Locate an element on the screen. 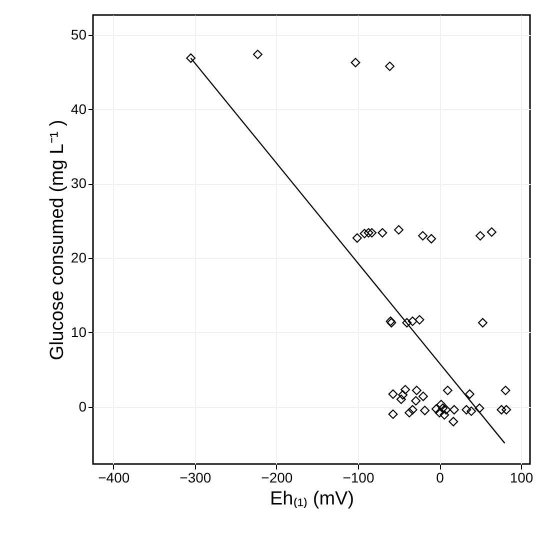  y-tick-label: 40 is located at coordinates (78, 108).